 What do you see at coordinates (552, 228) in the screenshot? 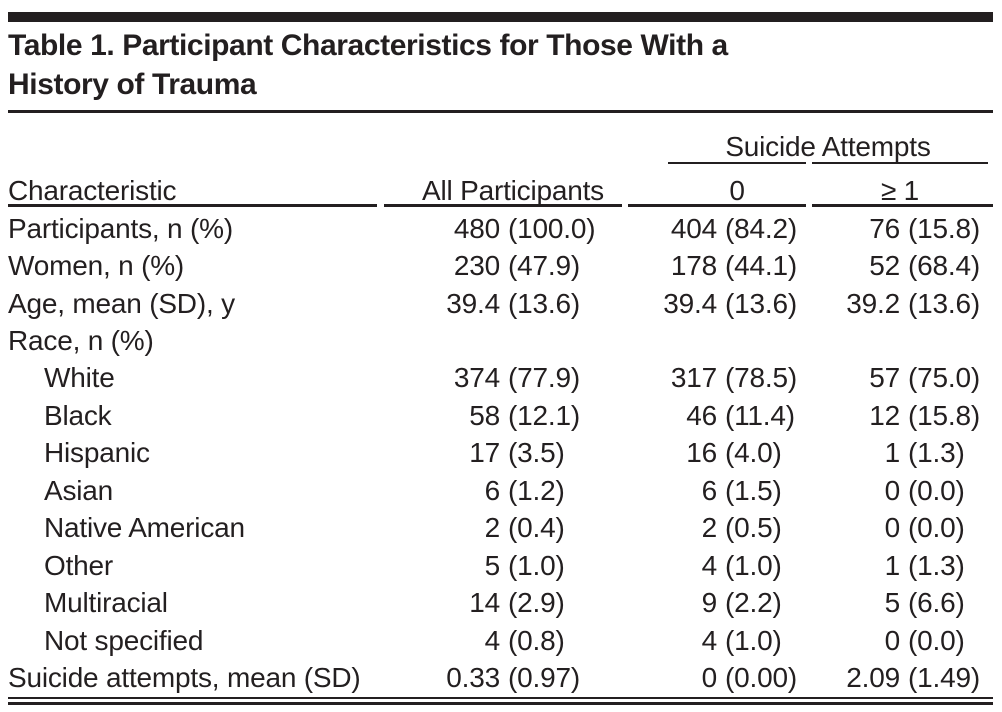
I see `cell-percent: (100.0)` at bounding box center [552, 228].